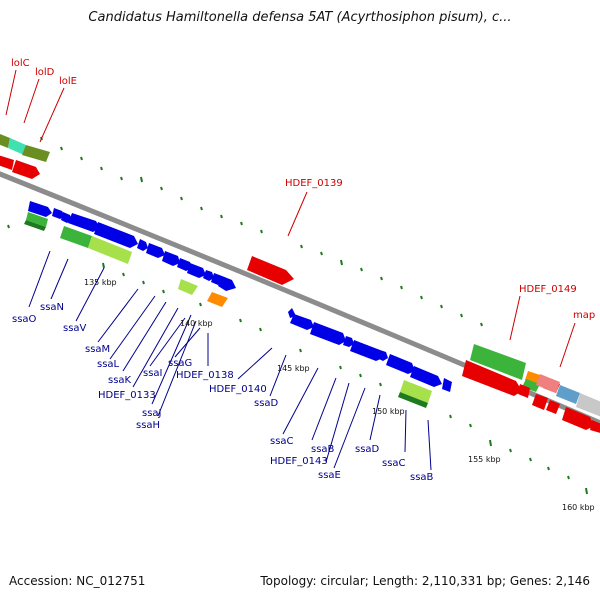 The image size is (600, 600). Describe the element at coordinates (323, 449) in the screenshot. I see `label-ssaB-1: ssaB` at that location.